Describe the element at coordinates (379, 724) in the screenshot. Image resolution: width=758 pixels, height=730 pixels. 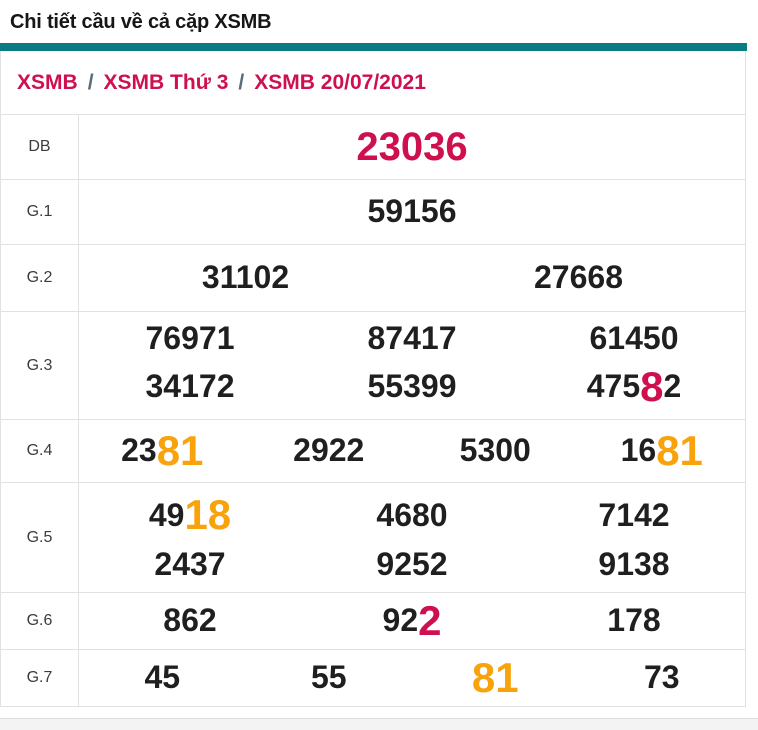
I see `footer-strip` at that location.